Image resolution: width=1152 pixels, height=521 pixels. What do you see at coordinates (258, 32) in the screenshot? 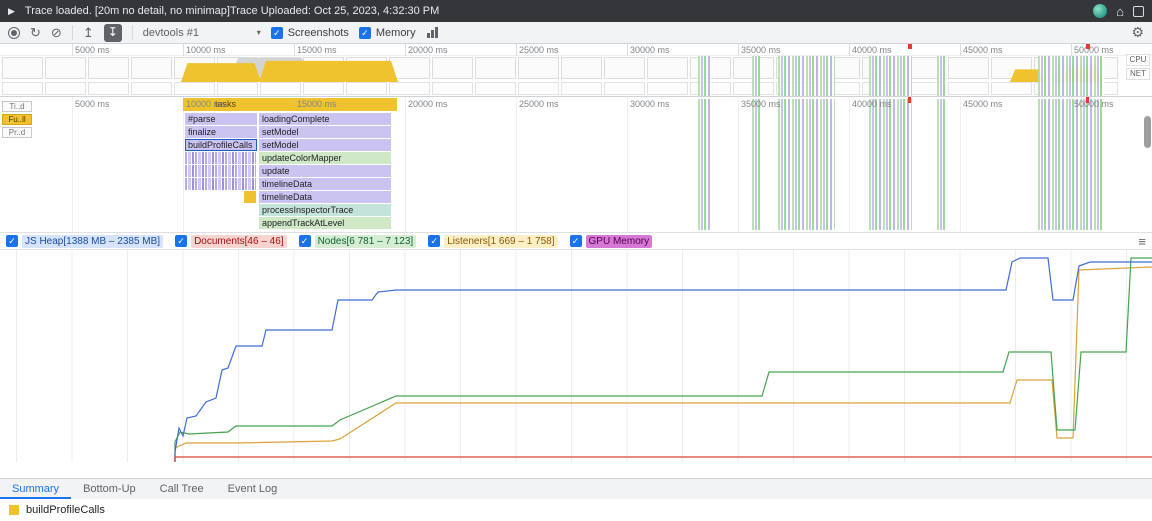
I see `chevron-down-icon: ▾` at bounding box center [258, 32].